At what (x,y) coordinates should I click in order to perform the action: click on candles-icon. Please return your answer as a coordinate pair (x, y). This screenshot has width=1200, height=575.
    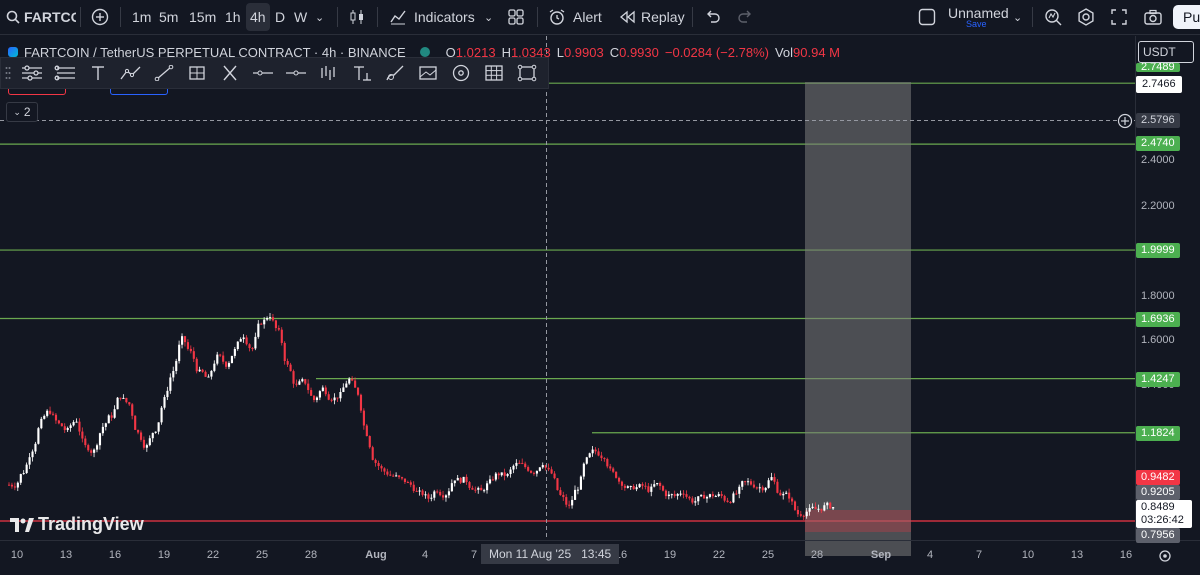
    Looking at the image, I should click on (357, 17).